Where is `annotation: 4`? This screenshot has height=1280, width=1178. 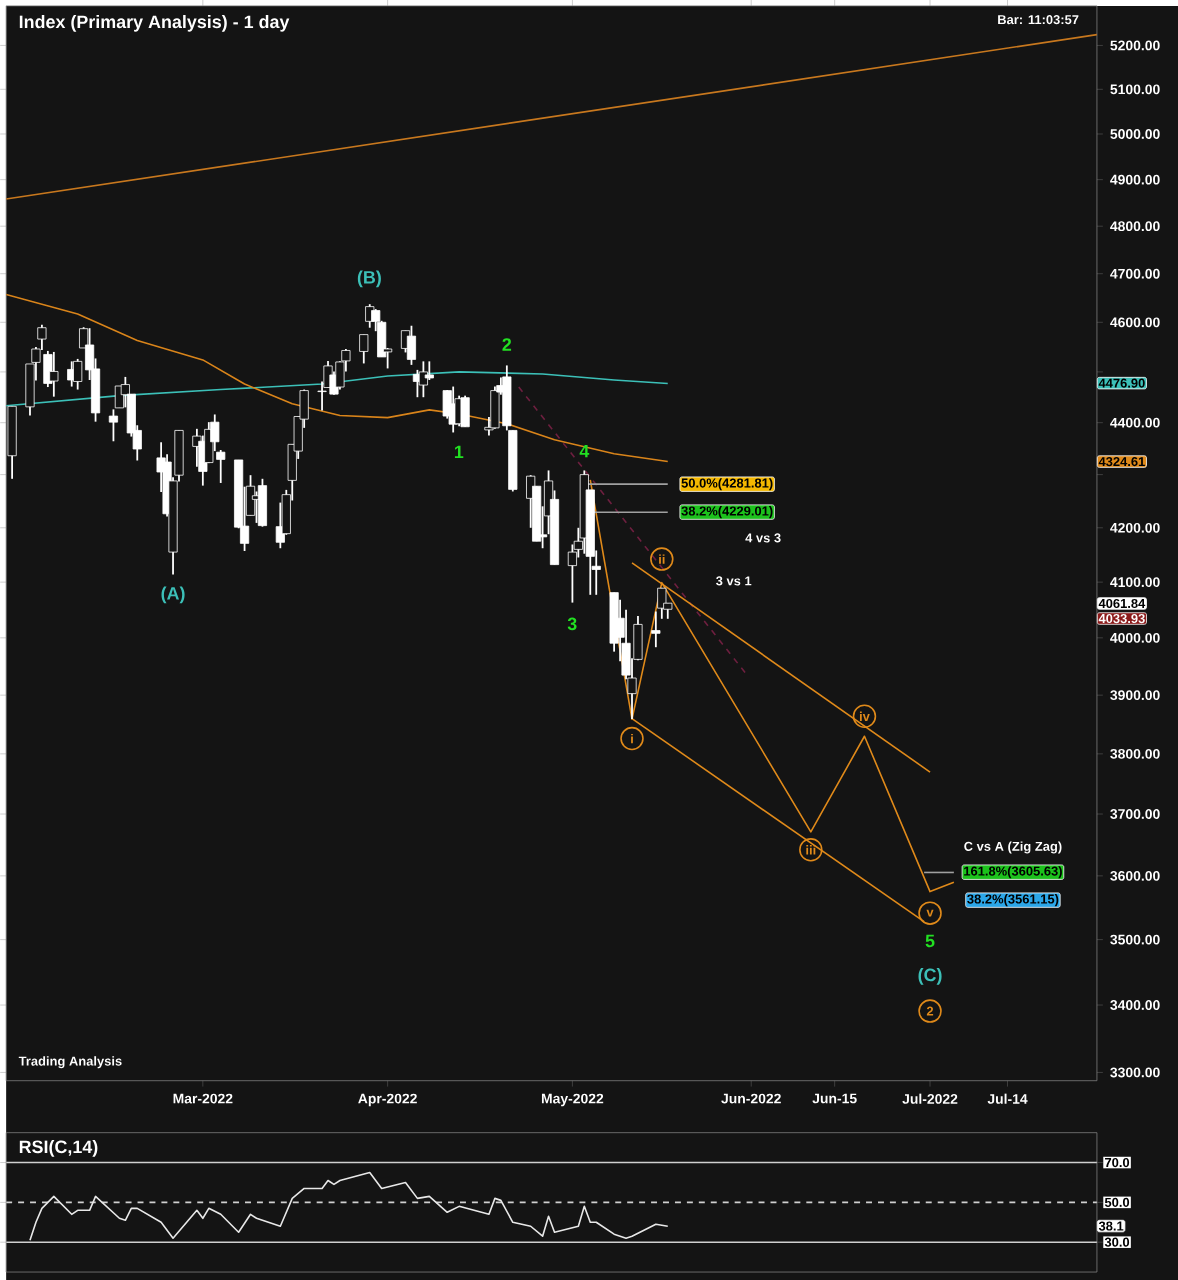
annotation: 4 is located at coordinates (584, 451).